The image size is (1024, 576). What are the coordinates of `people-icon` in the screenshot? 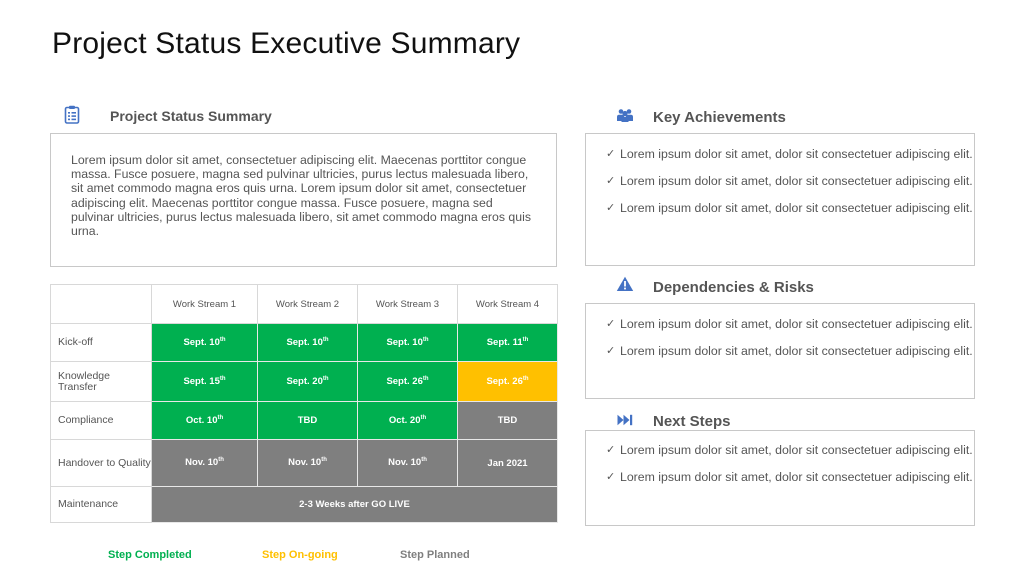 It's located at (625, 115).